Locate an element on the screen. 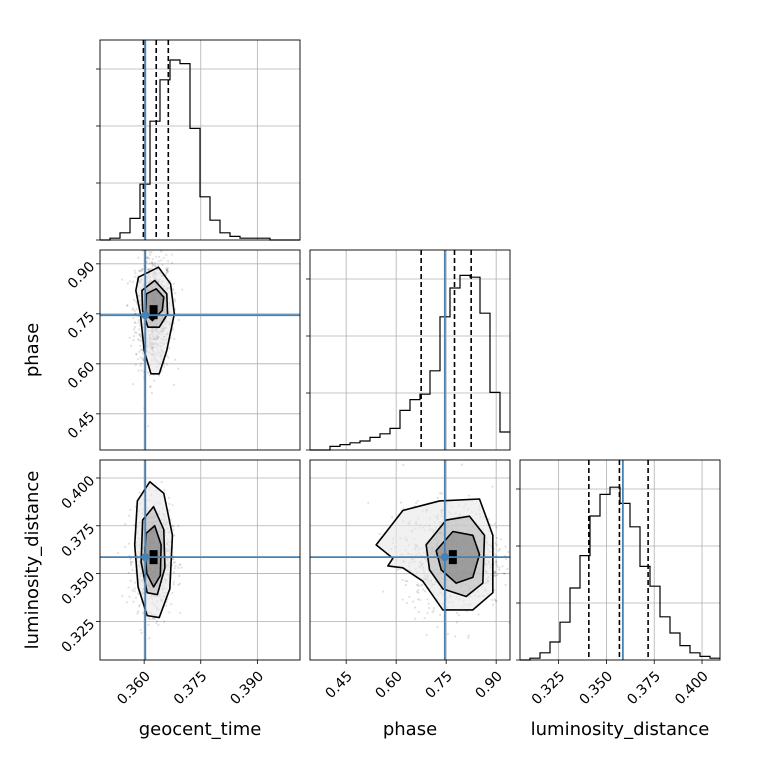  y-tick-label: 0.60 is located at coordinates (81, 375).